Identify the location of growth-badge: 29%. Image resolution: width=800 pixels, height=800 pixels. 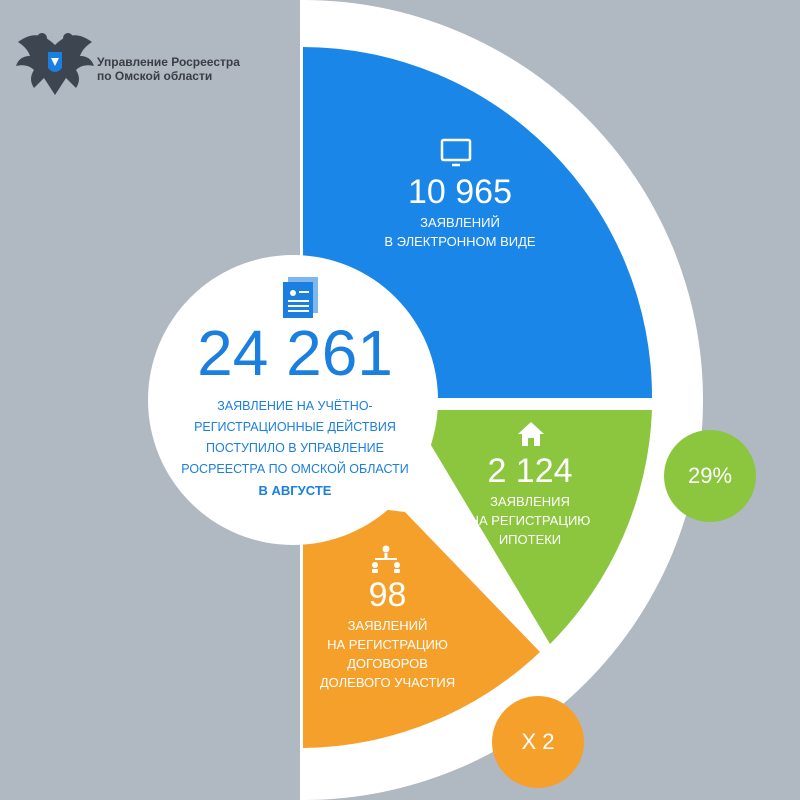
(710, 476).